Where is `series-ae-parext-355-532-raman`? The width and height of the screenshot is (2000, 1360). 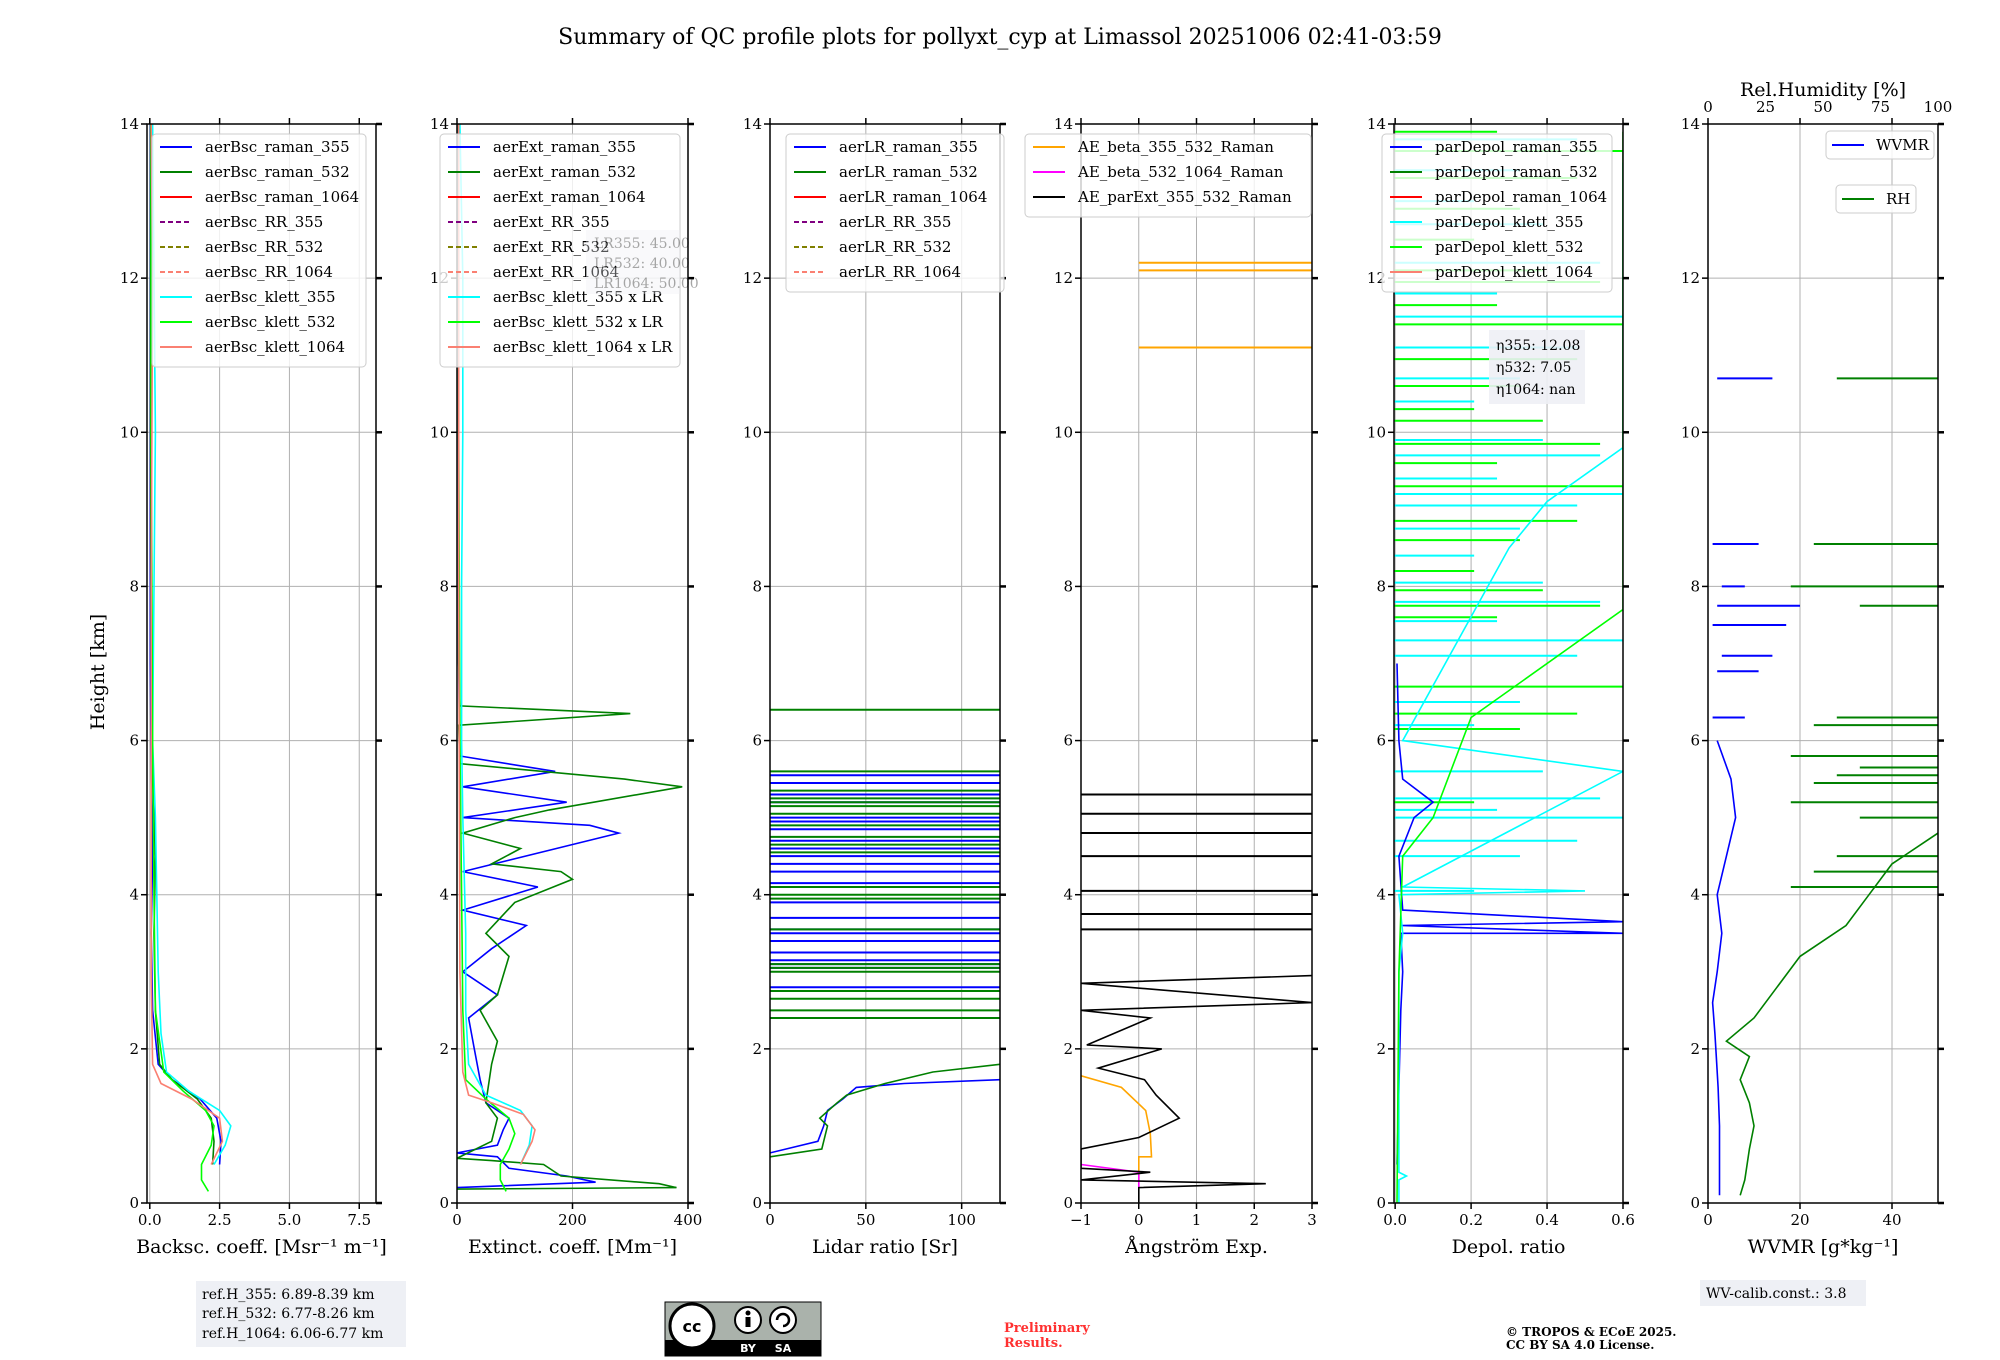 series-ae-parext-355-532-raman is located at coordinates (1196, 1088).